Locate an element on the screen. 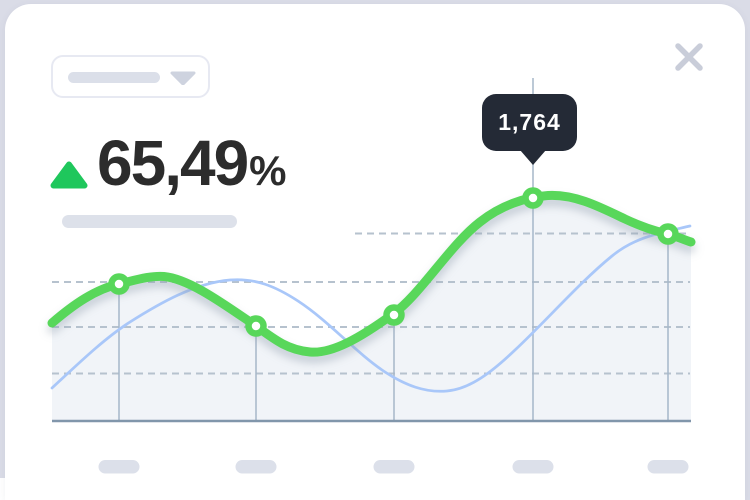  trend-up-icon is located at coordinates (69, 175).